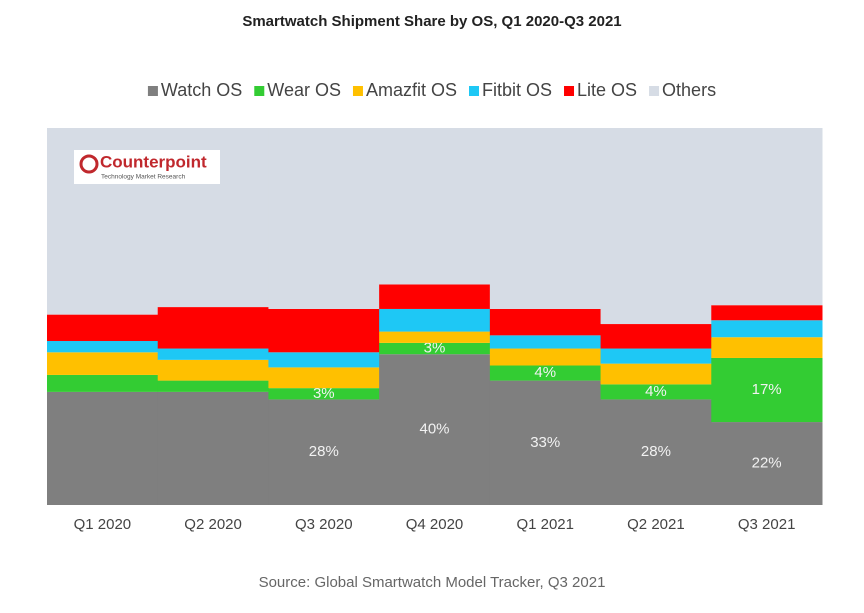 Image resolution: width=864 pixels, height=613 pixels. I want to click on logo-name: Counterpoint, so click(153, 161).